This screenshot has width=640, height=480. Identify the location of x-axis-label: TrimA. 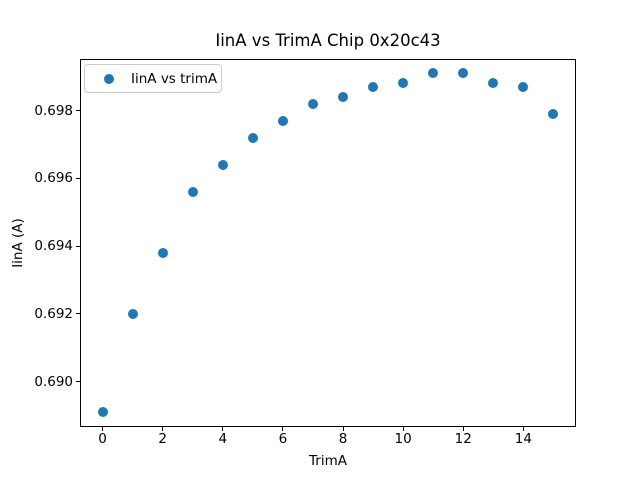
(328, 461).